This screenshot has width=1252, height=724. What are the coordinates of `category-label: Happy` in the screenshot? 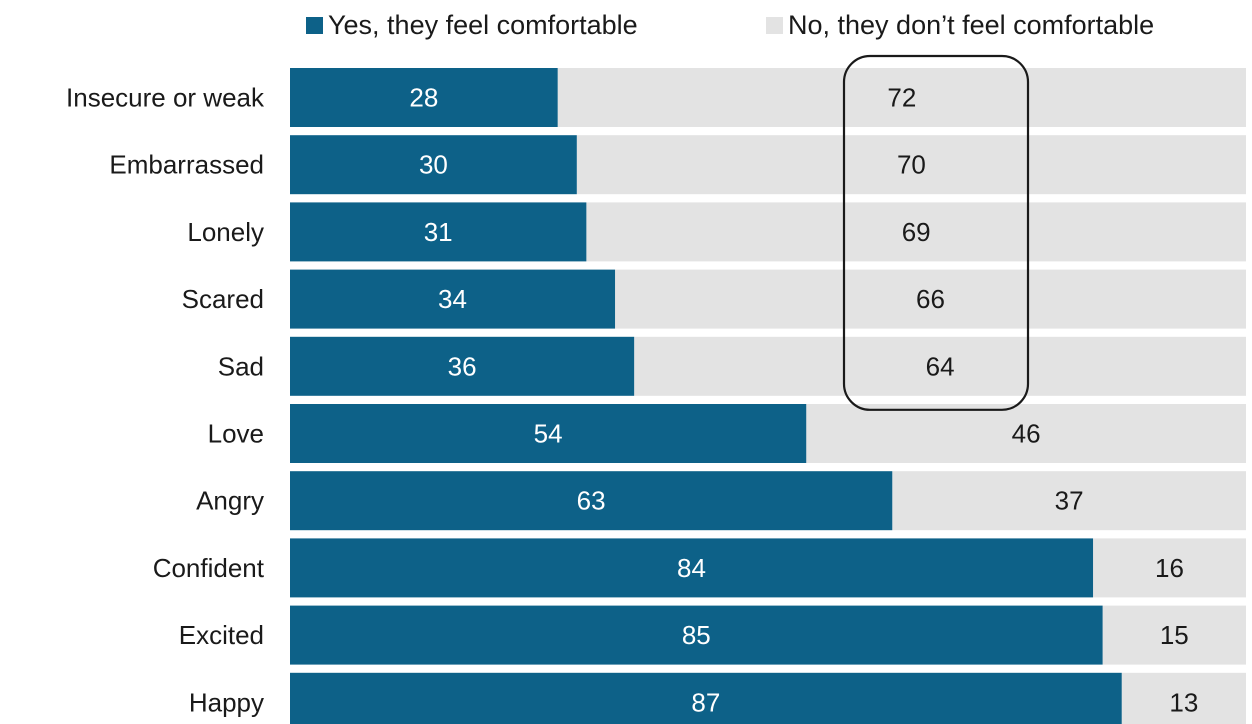 It's located at (226, 702).